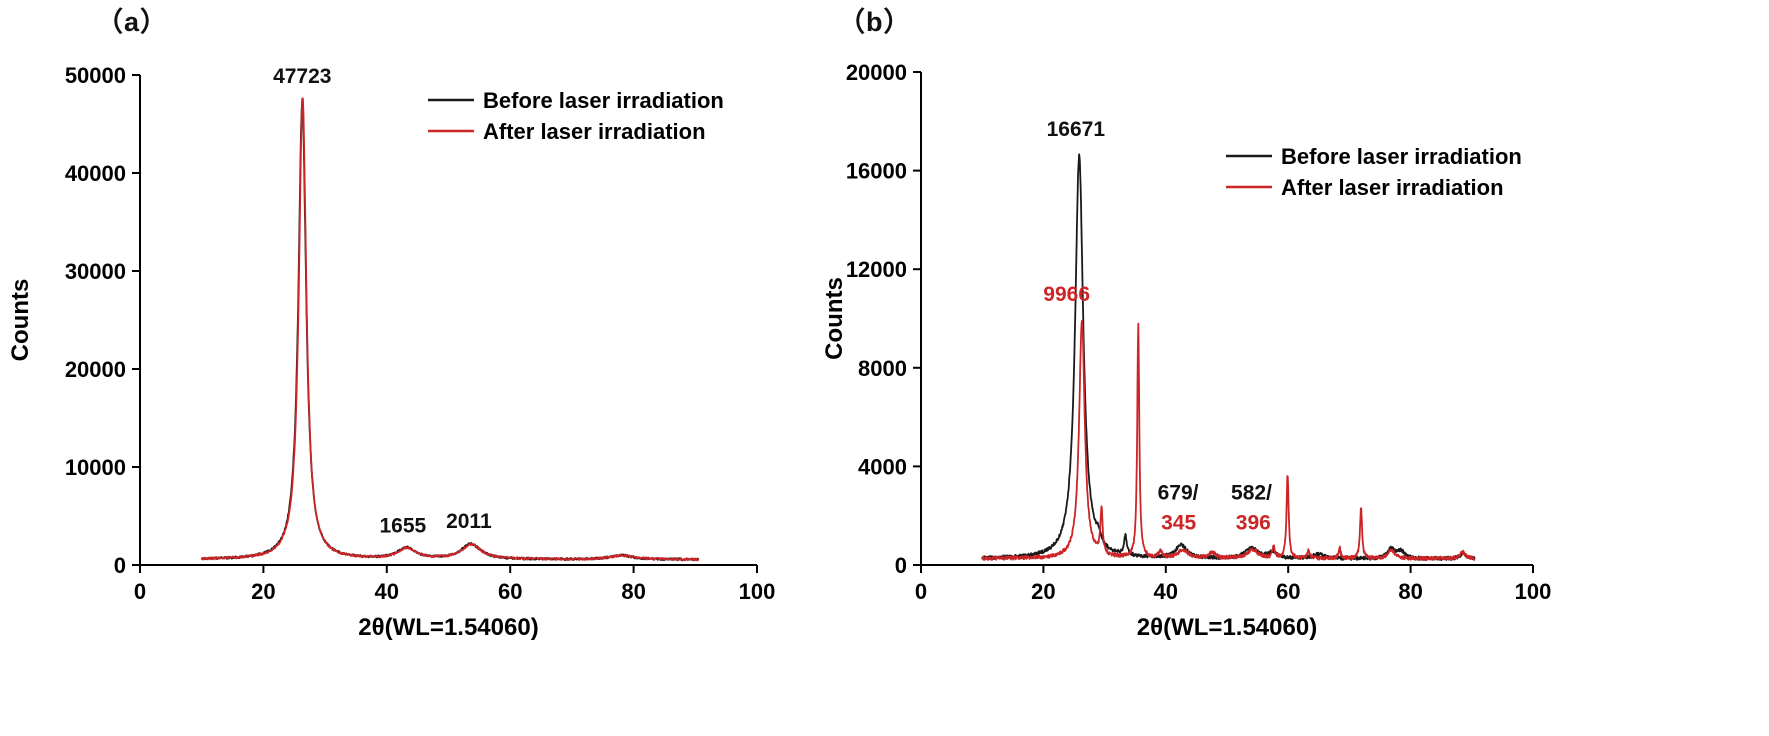 The height and width of the screenshot is (736, 1769). What do you see at coordinates (882, 368) in the screenshot?
I see `y-tick-label: 8000` at bounding box center [882, 368].